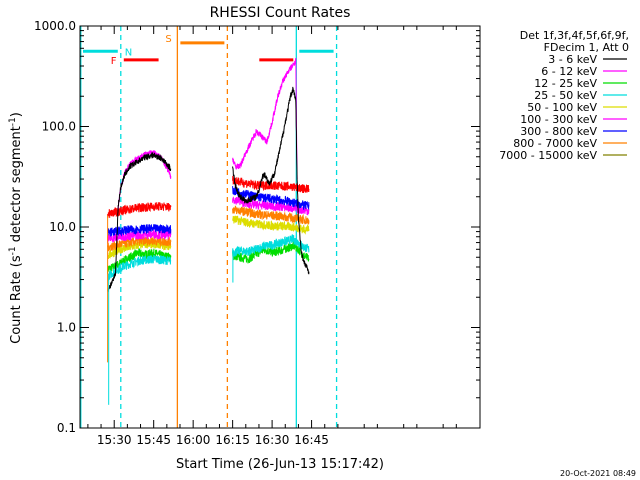 This screenshot has height=480, width=640. I want to click on x-axis-label: Start Time (26-Jun-13 15:17:42), so click(280, 464).